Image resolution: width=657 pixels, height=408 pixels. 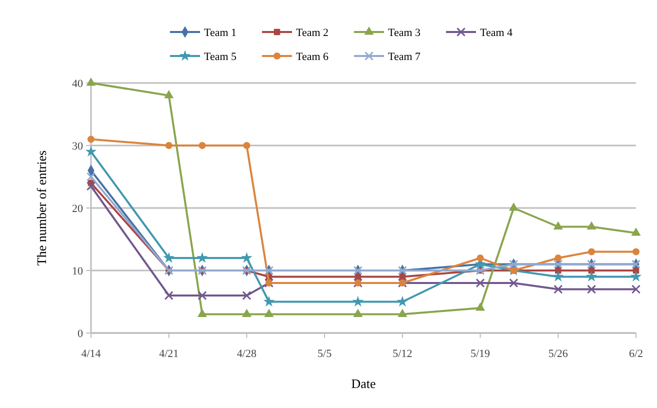 I want to click on y-axis-title: The number of entries, so click(x=41, y=208).